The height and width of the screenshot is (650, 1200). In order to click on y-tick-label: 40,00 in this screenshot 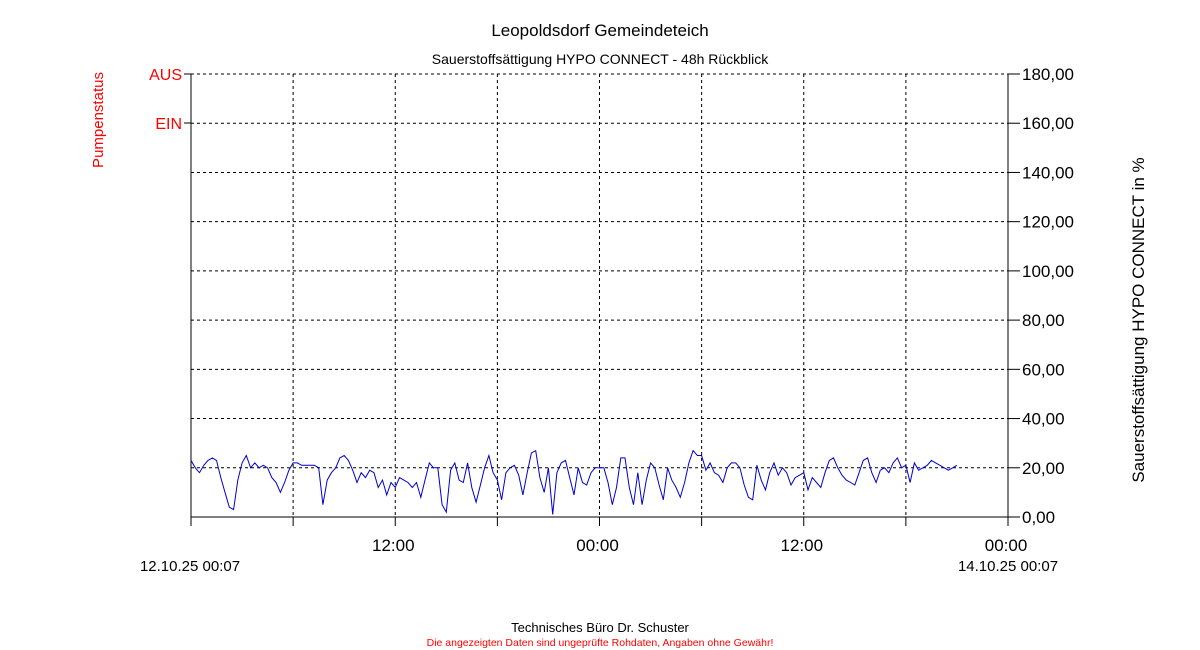, I will do `click(1043, 419)`.